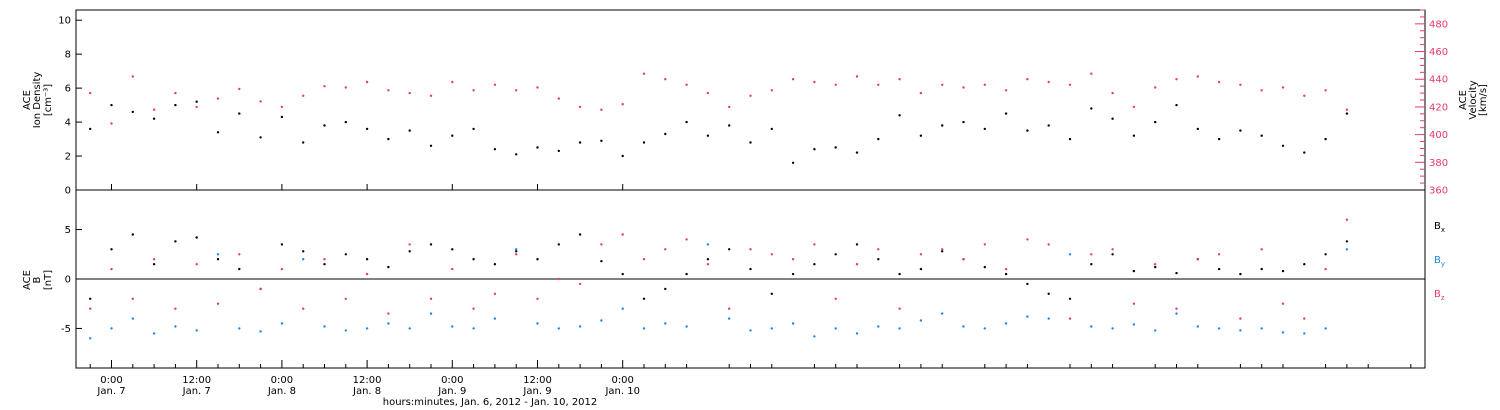  What do you see at coordinates (1438, 24) in the screenshot?
I see `velocity-tick-label: 480` at bounding box center [1438, 24].